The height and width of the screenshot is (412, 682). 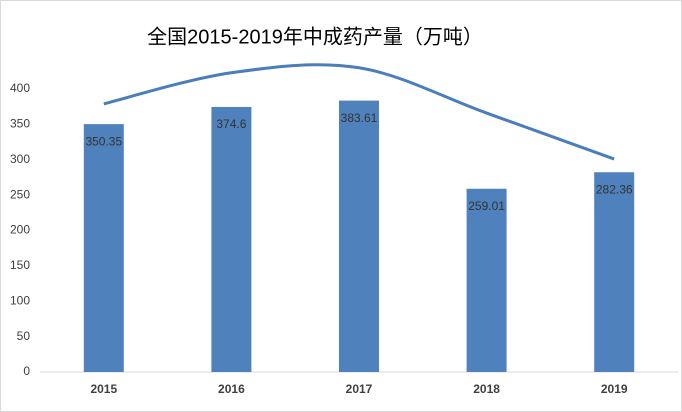 I want to click on x-tick-label: 2015, so click(x=103, y=389).